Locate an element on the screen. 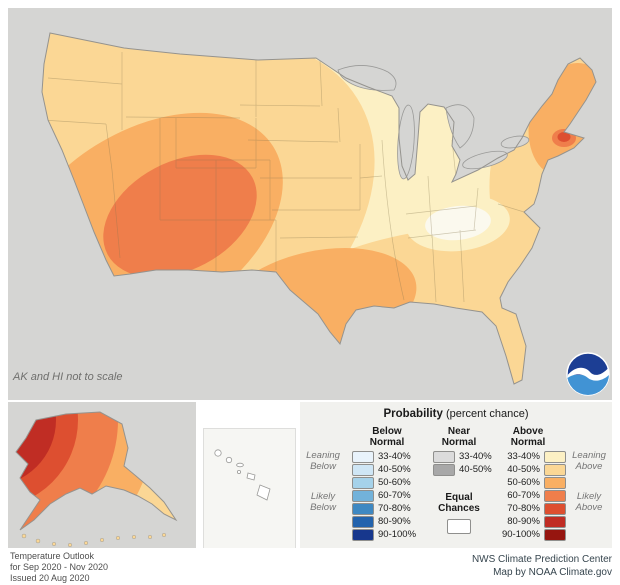 This screenshot has width=620, height=585. zone-above-60-fourcorners is located at coordinates (180, 216).